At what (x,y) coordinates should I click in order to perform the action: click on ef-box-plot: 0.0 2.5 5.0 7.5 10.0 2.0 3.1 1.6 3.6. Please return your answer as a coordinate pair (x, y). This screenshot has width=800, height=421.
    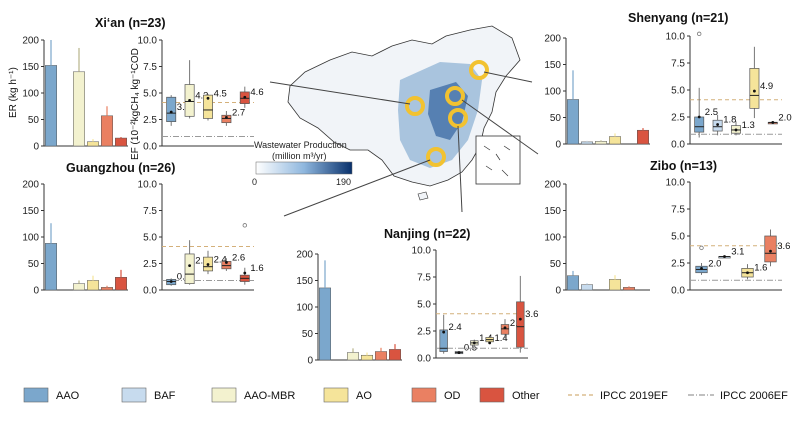
    Looking at the image, I should click on (728, 237).